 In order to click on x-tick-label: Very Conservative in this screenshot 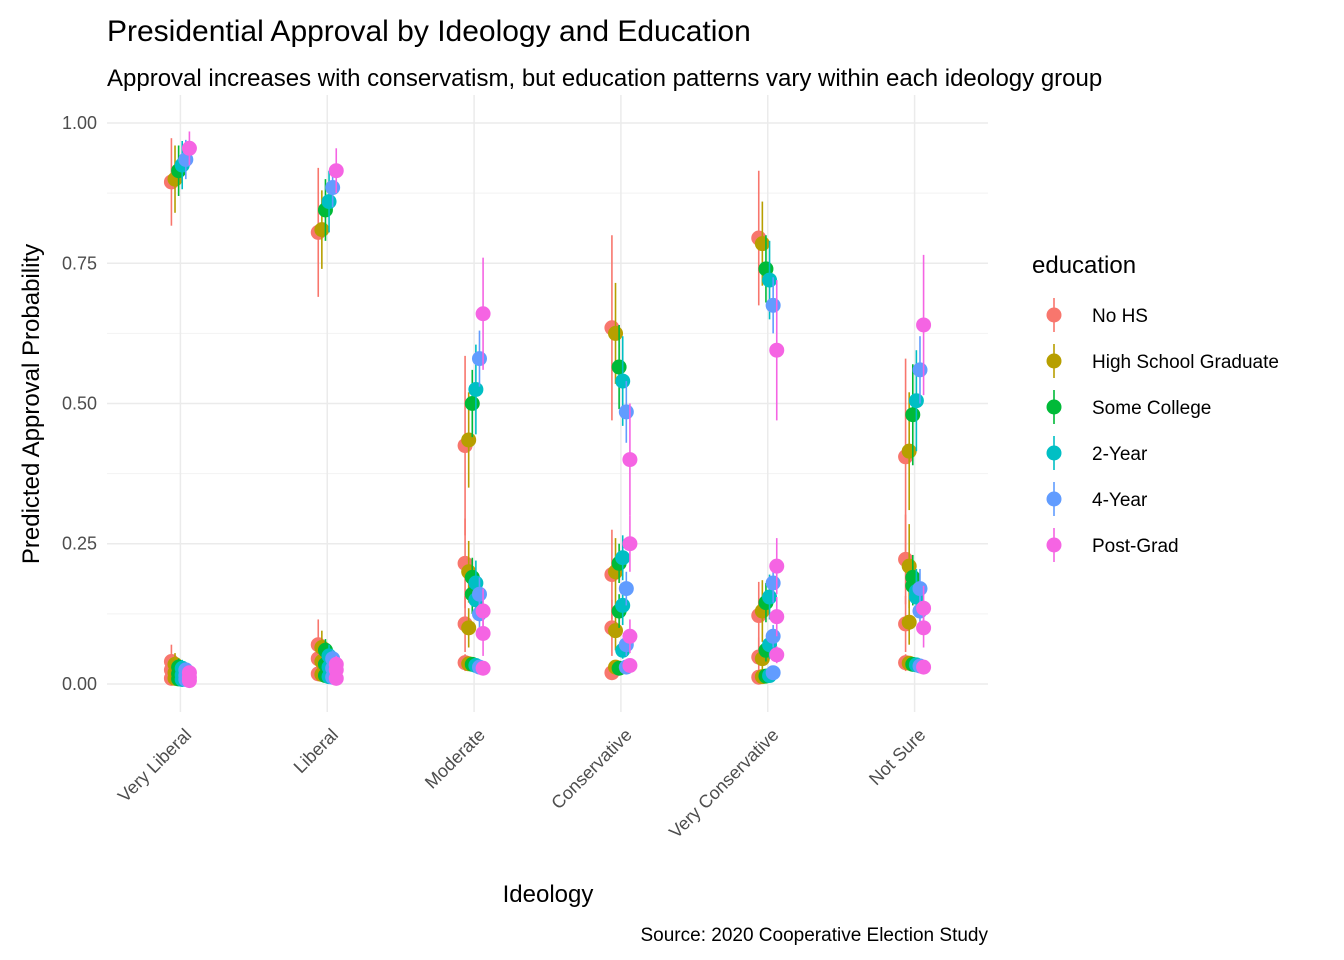, I will do `click(723, 783)`.